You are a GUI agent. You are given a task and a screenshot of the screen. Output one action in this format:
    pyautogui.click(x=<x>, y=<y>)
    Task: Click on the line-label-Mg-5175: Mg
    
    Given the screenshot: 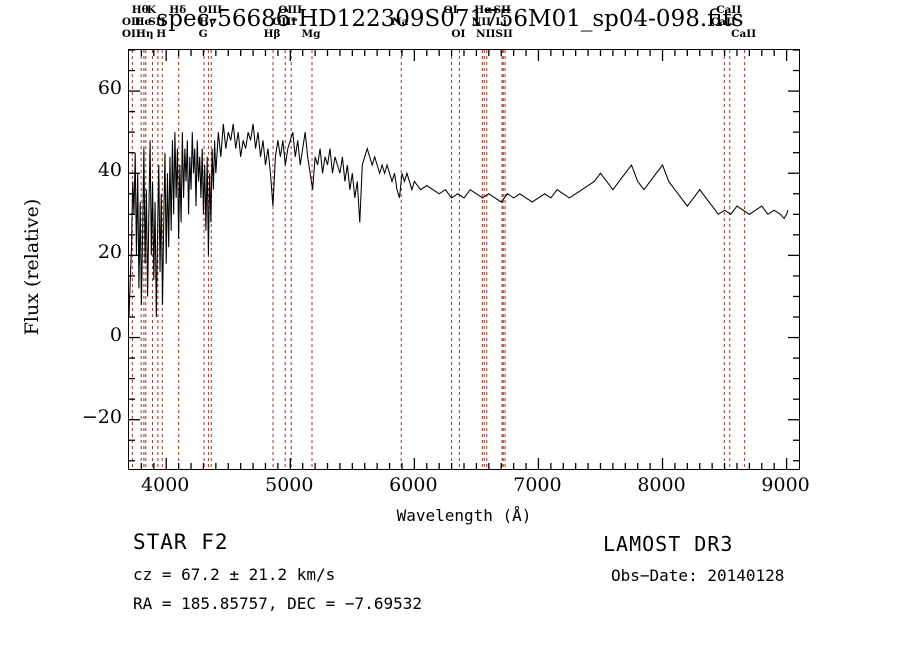 What is the action you would take?
    pyautogui.click(x=311, y=34)
    